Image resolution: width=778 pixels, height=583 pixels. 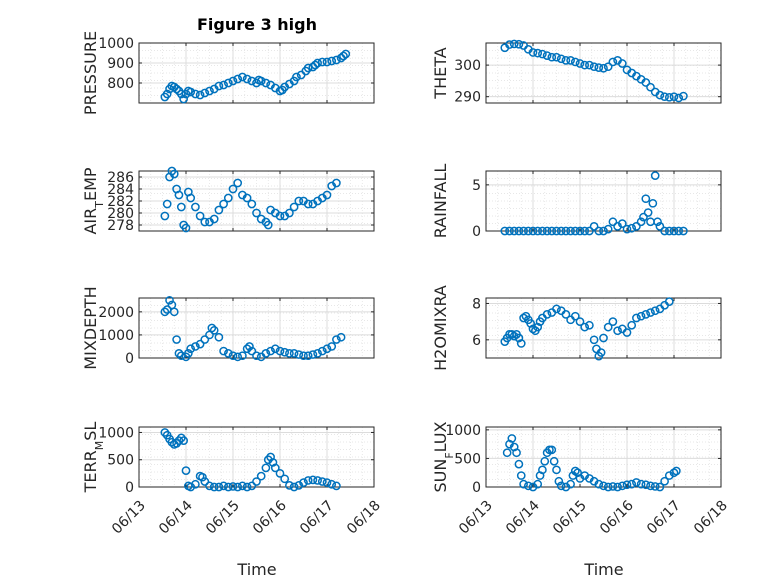 I want to click on y-axis-label: MIXDEPTH, so click(x=90, y=327).